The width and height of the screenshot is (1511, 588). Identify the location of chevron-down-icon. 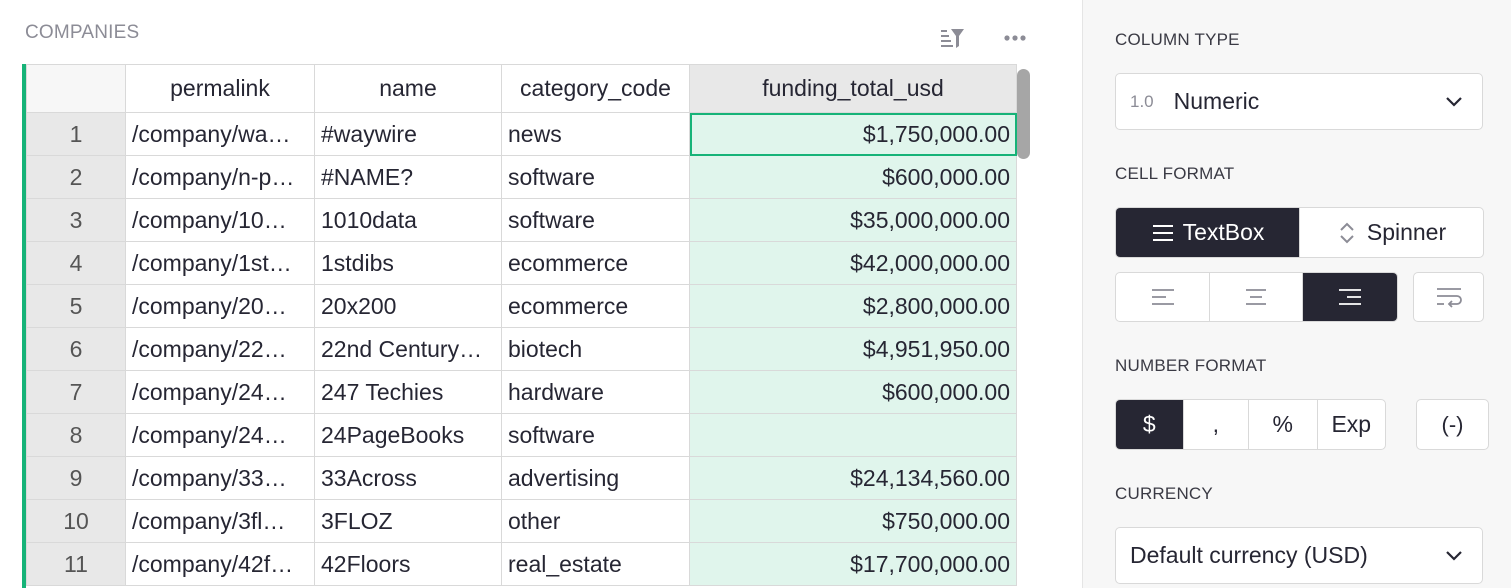
(1454, 102).